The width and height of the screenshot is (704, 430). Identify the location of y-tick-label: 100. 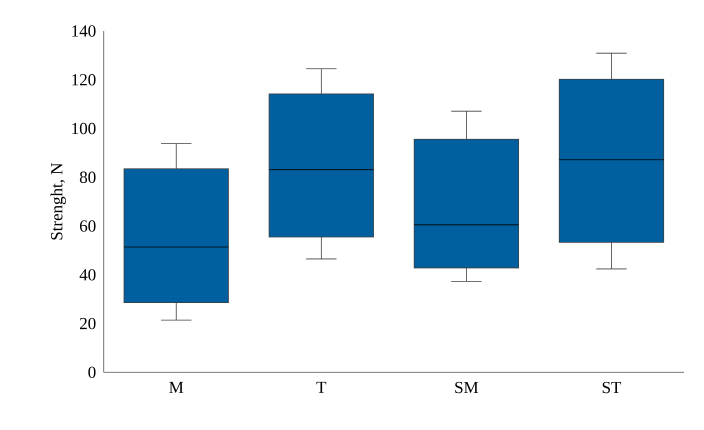
(84, 128).